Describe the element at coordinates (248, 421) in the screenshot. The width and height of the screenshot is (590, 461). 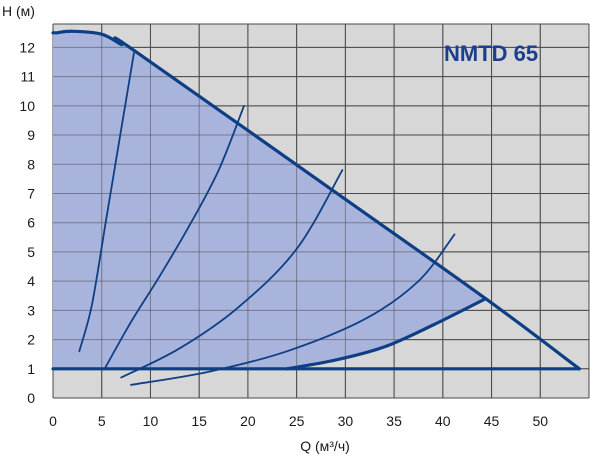
I see `x-tick-label: 20` at that location.